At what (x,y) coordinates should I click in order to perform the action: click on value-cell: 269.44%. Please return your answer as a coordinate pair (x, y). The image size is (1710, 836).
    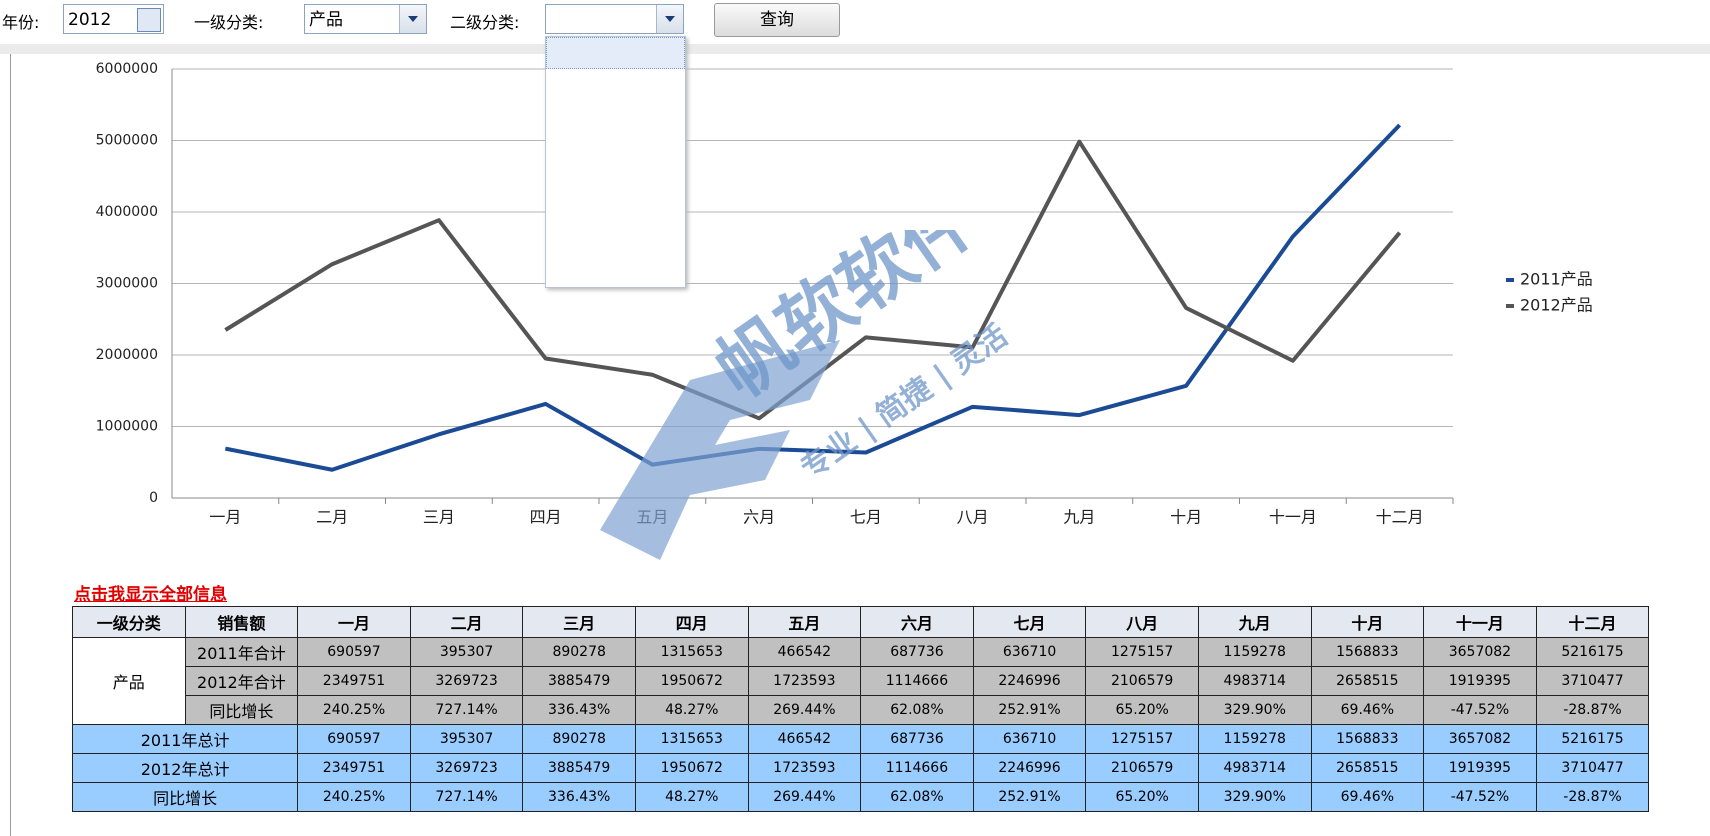
    Looking at the image, I should click on (804, 710).